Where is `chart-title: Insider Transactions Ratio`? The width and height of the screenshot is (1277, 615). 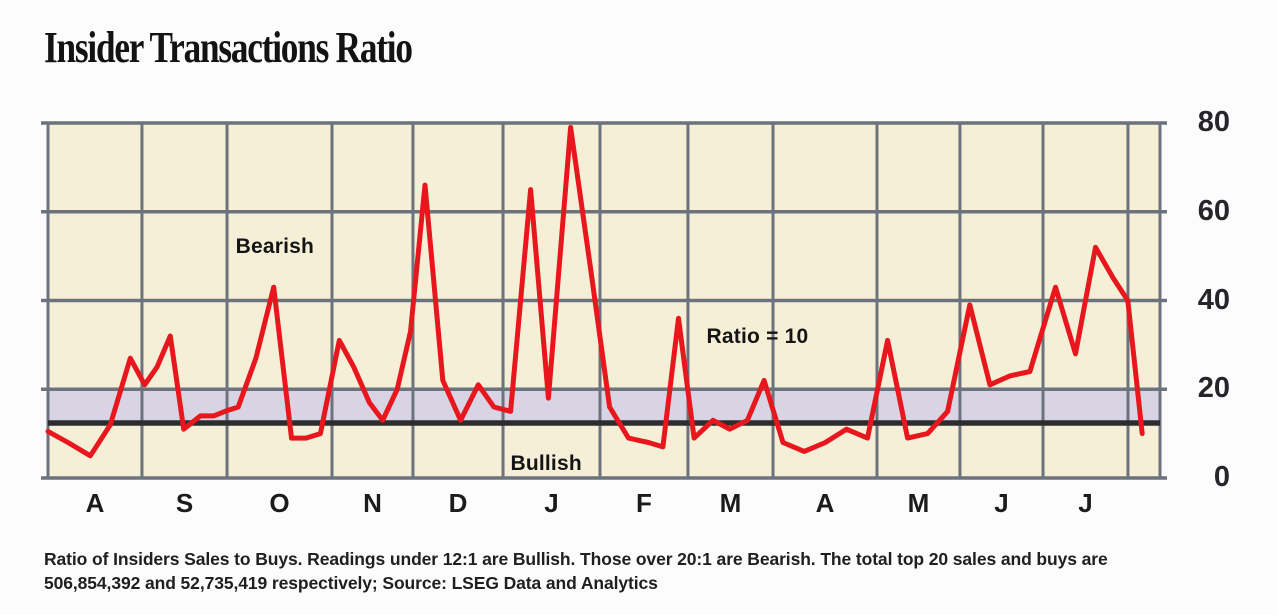
chart-title: Insider Transactions Ratio is located at coordinates (228, 47).